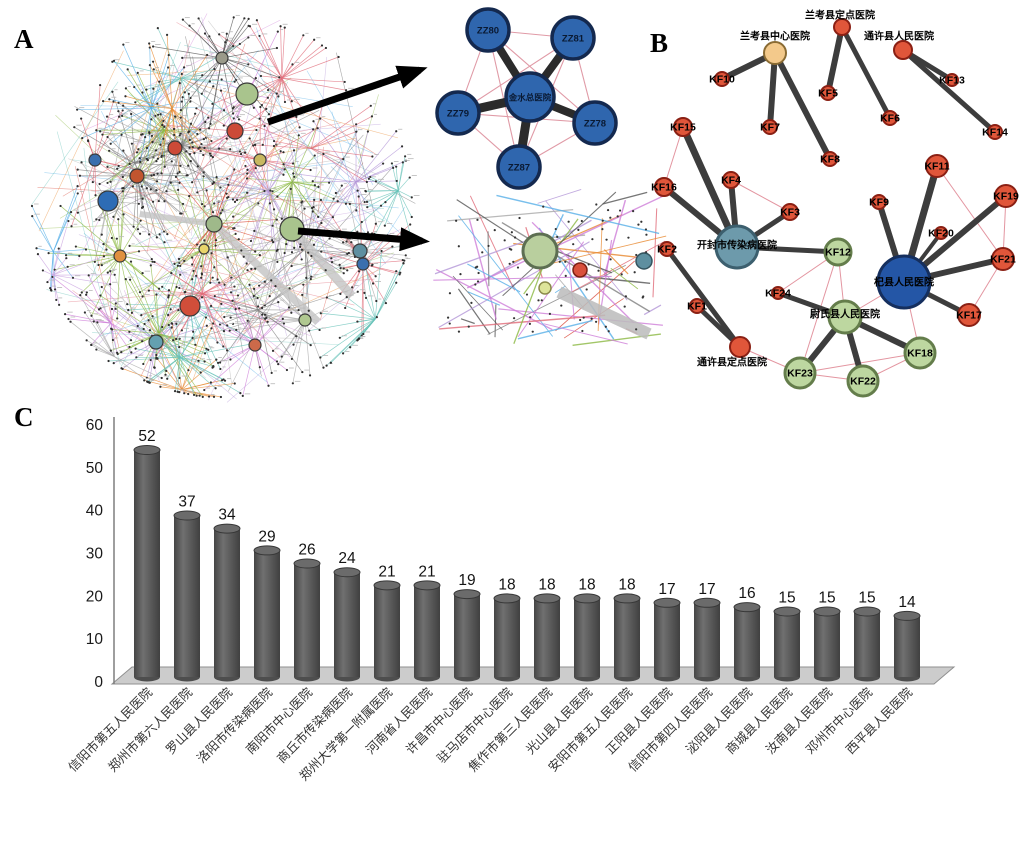  Describe the element at coordinates (530, 98) in the screenshot. I see `inset-top-node-label: 金水总医院` at that location.